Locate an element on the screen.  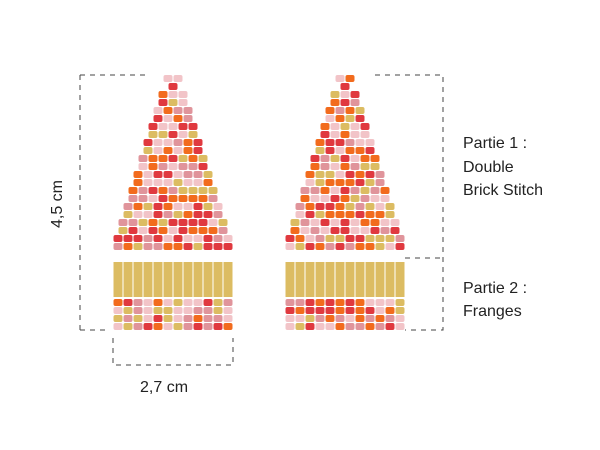
part-brackets is located at coordinates (409, 202).